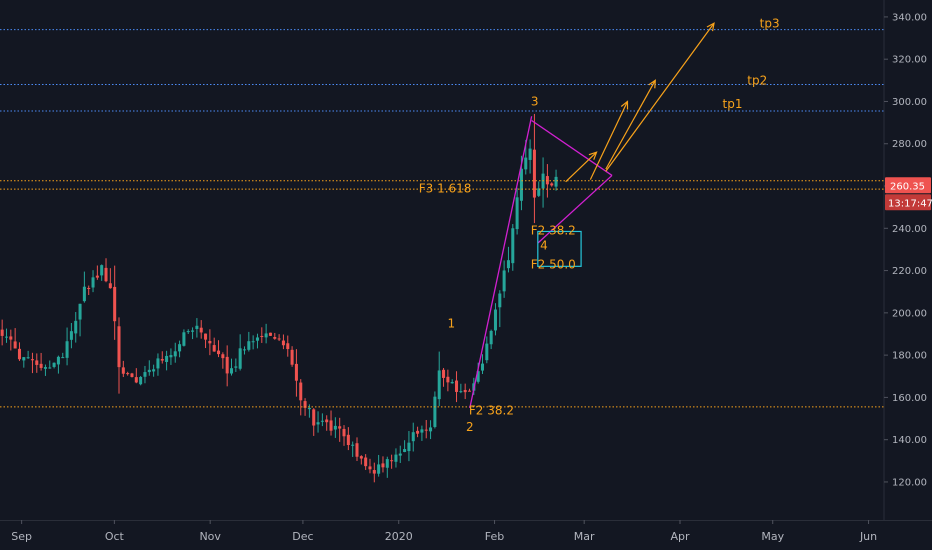  I want to click on time-axis: Sep Oct Nov Dec 2020 Feb Mar Apr May Jun, so click(444, 531).